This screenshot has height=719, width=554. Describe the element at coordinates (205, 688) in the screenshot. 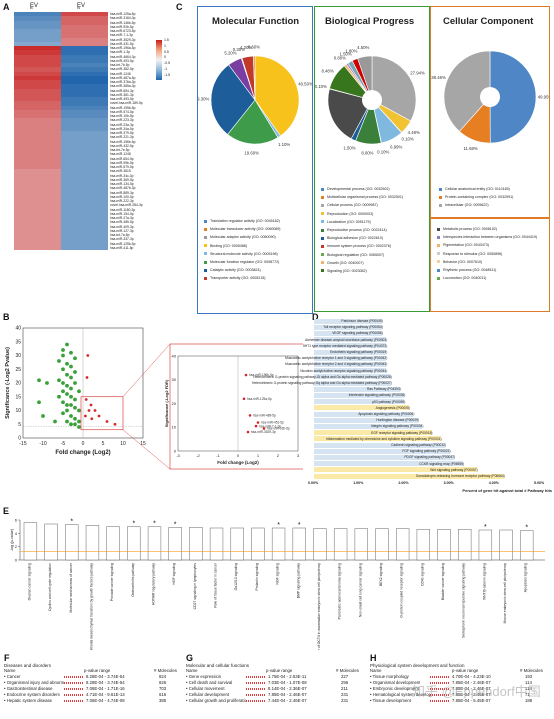

I see `fgh-row-name: • Cellular movement` at that location.